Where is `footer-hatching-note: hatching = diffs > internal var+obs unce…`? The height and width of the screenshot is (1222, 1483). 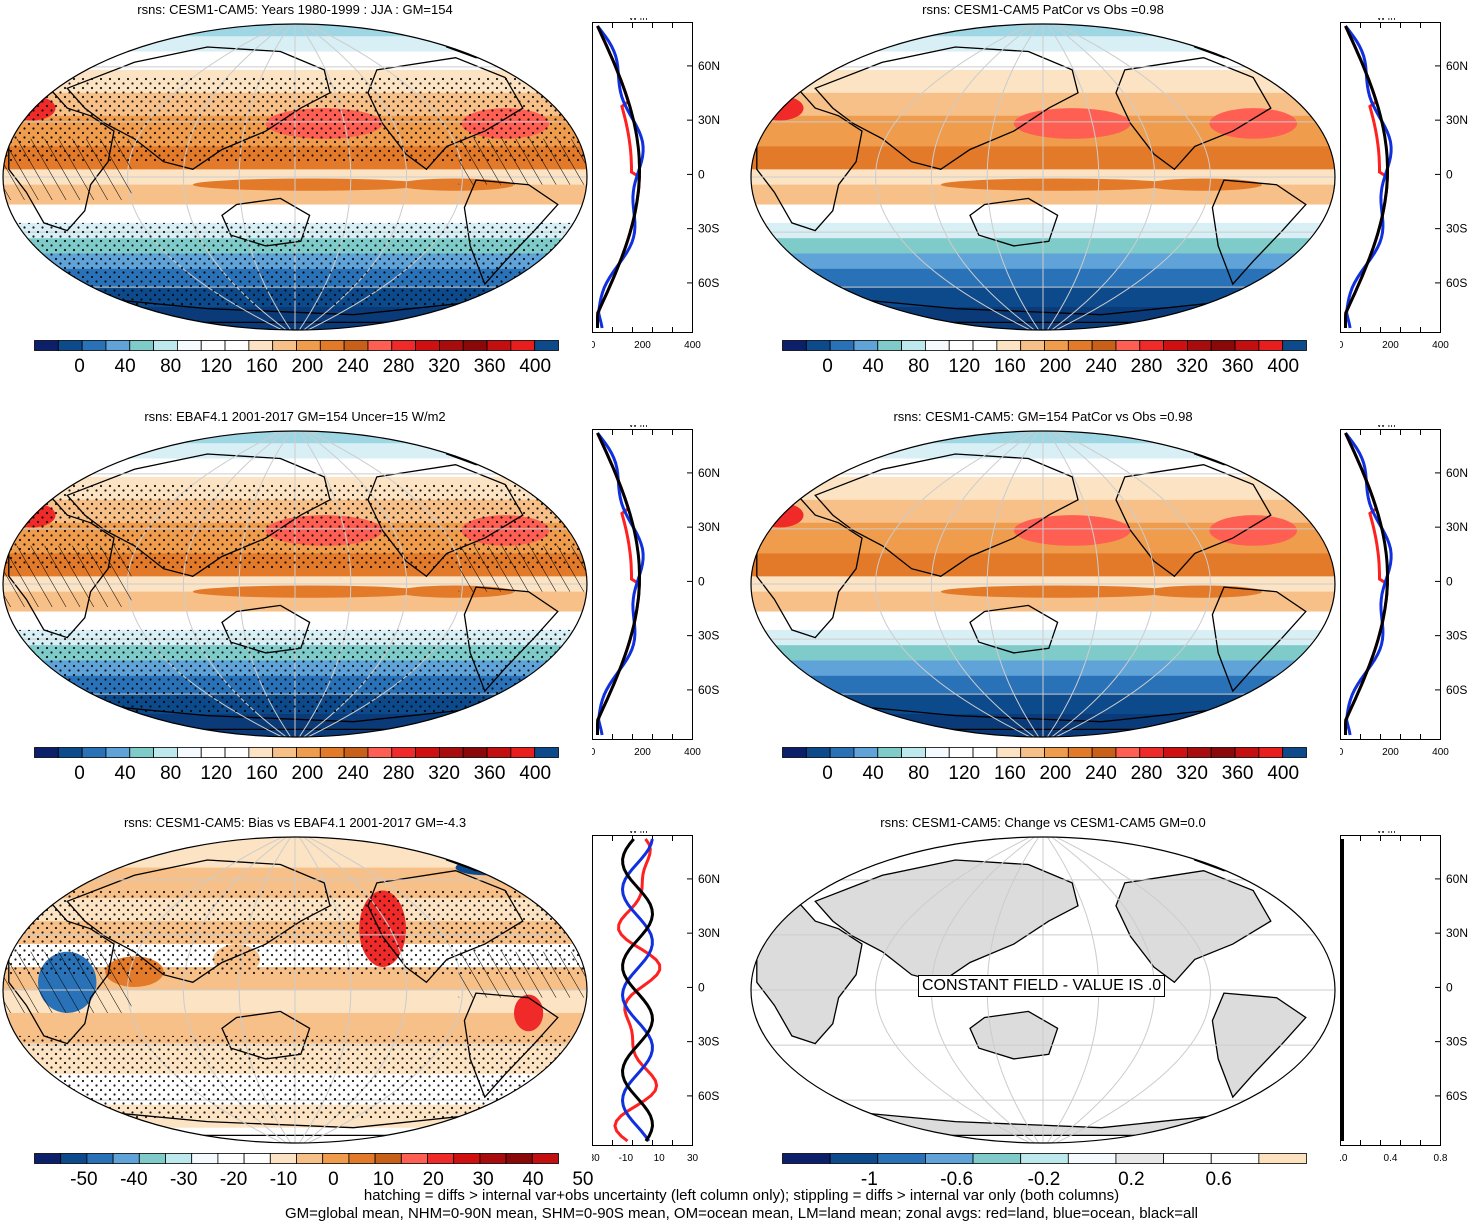 footer-hatching-note: hatching = diffs > internal var+obs unce… is located at coordinates (741, 1195).